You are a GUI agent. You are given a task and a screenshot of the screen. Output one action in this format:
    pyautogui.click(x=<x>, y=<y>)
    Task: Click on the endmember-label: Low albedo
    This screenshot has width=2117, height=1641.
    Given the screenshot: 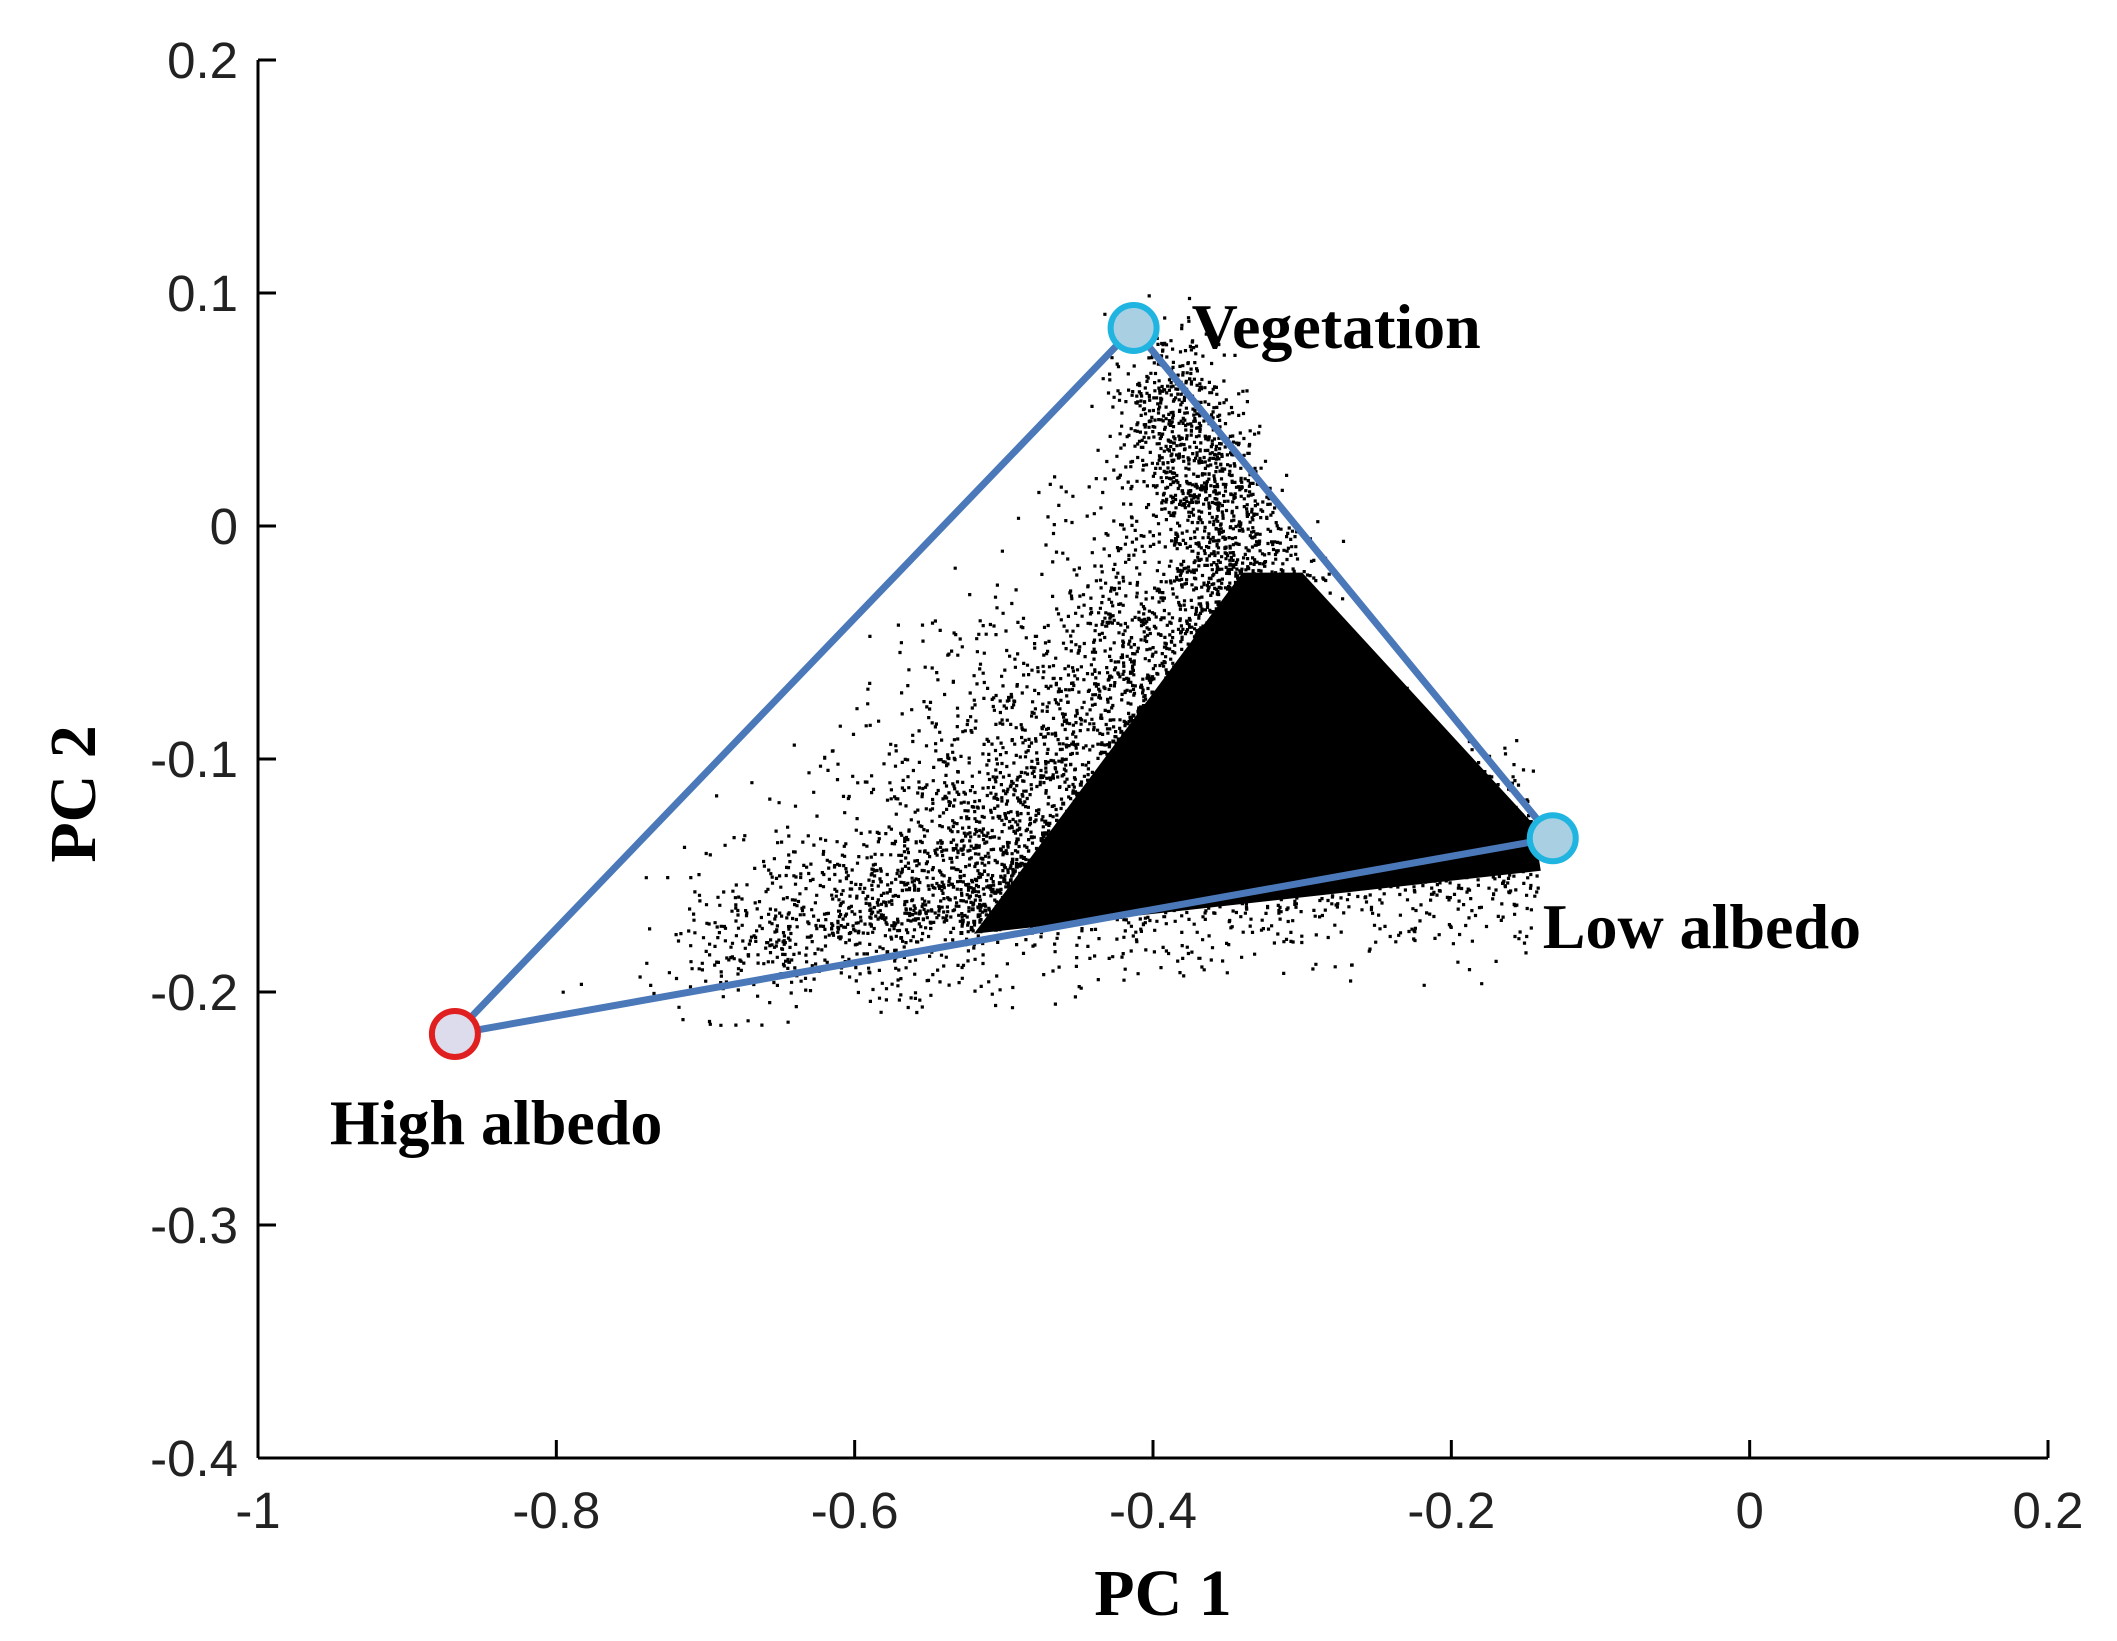 What is the action you would take?
    pyautogui.click(x=1702, y=926)
    